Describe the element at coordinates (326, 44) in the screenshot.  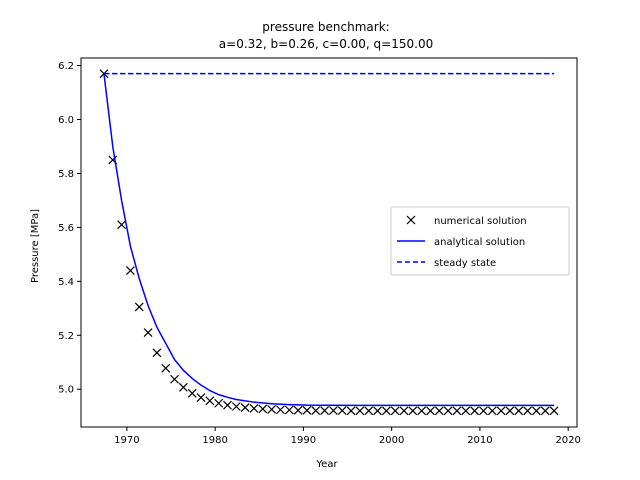
I see `chart-subtitle: a=0.32, b=0.26, c=0.00, q=150.00` at that location.